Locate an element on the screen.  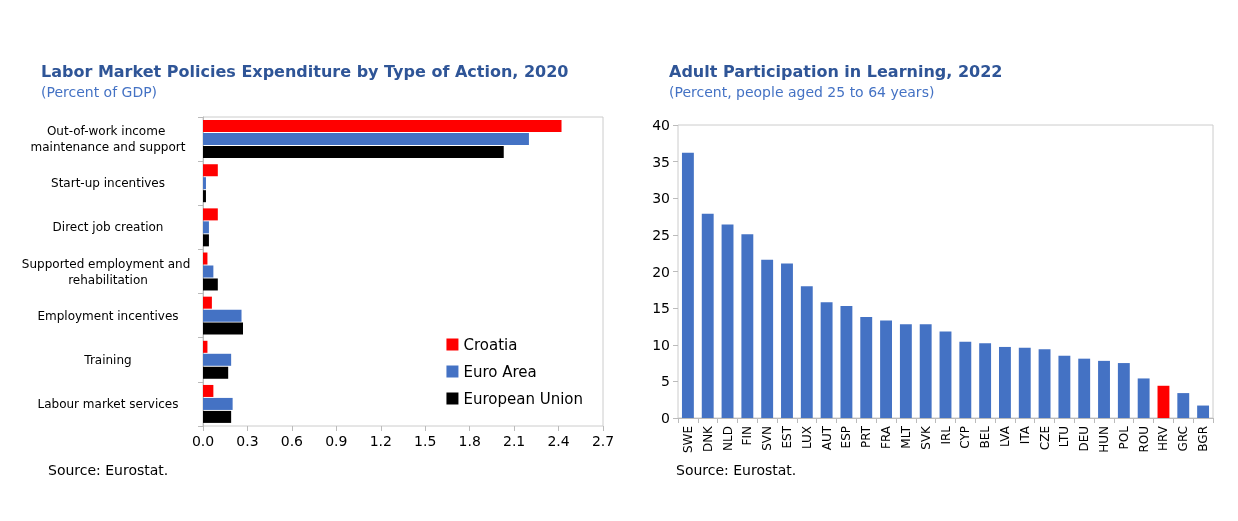
y-tick-label: 25 is located at coordinates (661, 234).